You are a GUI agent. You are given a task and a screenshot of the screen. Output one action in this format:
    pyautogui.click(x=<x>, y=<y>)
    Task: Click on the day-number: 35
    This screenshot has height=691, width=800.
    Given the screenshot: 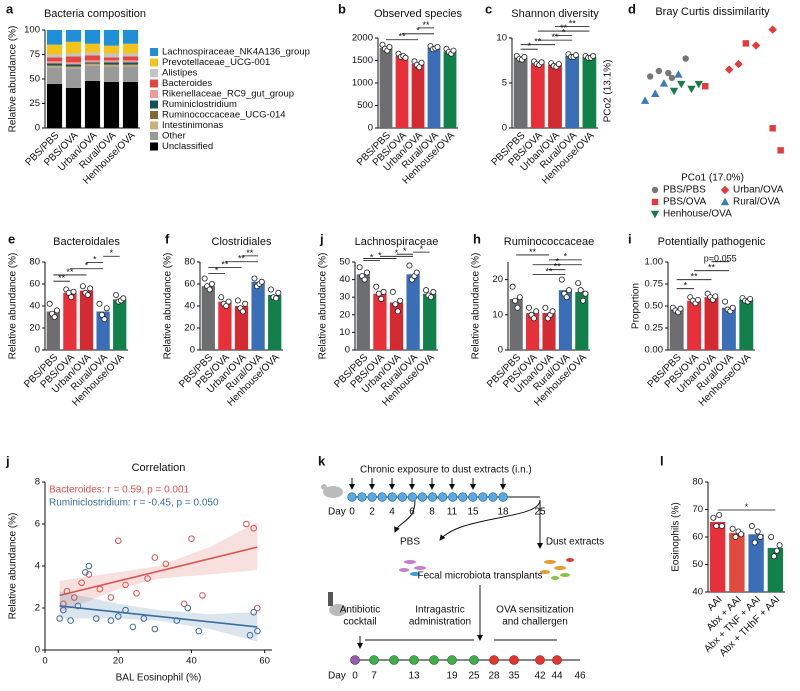 What is the action you would take?
    pyautogui.click(x=514, y=676)
    